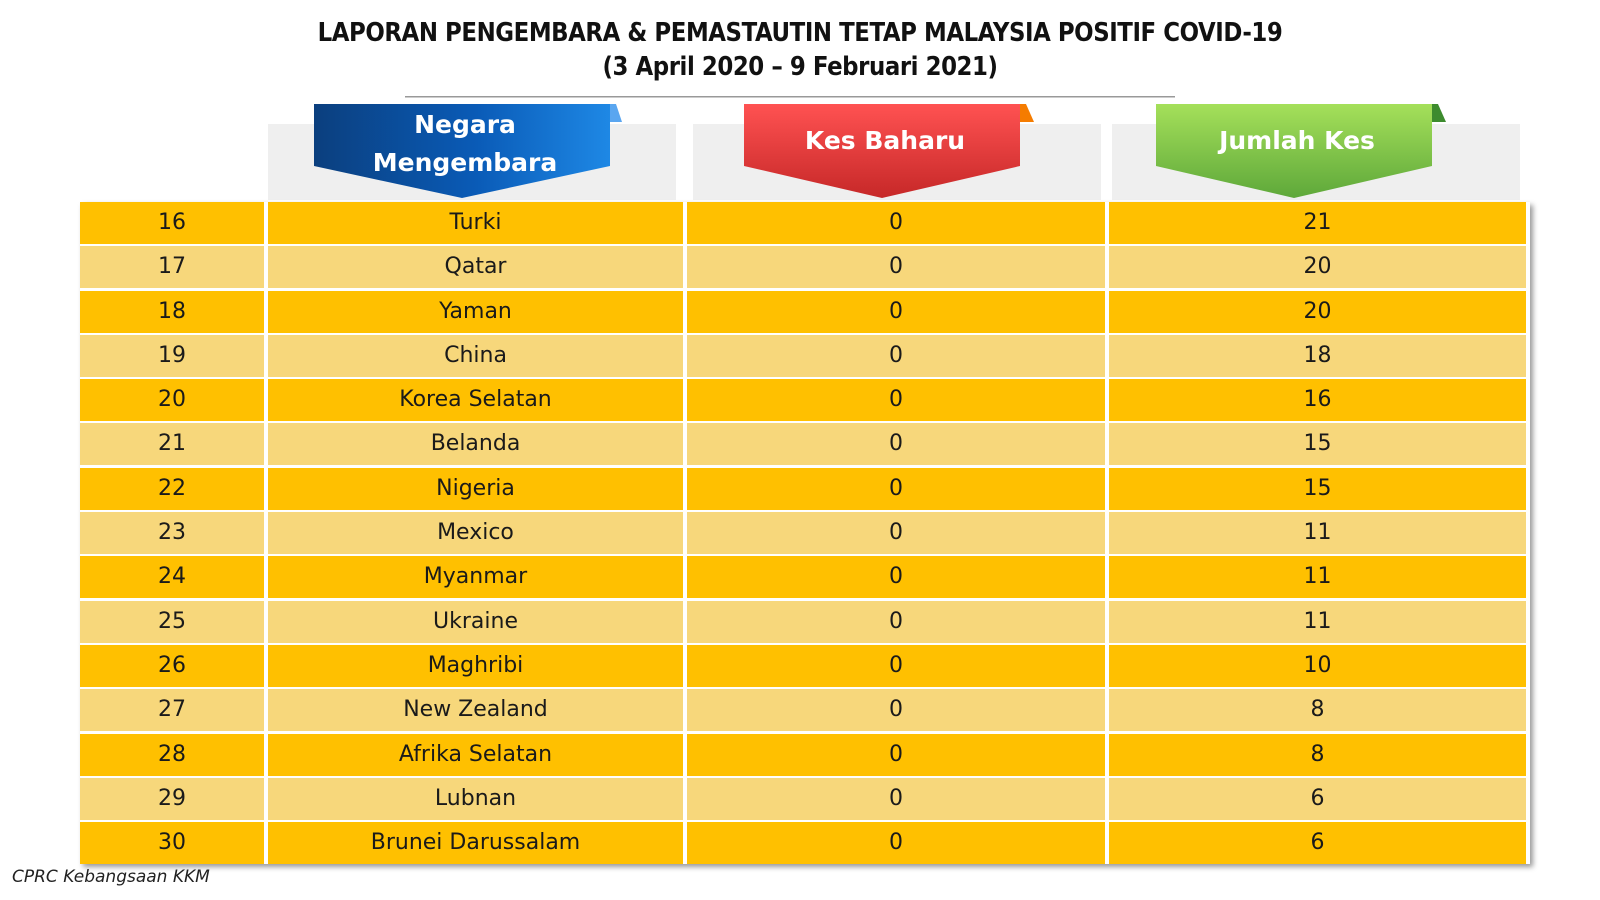  I want to click on table-row: 26 Maghribi 0 10, so click(805, 665).